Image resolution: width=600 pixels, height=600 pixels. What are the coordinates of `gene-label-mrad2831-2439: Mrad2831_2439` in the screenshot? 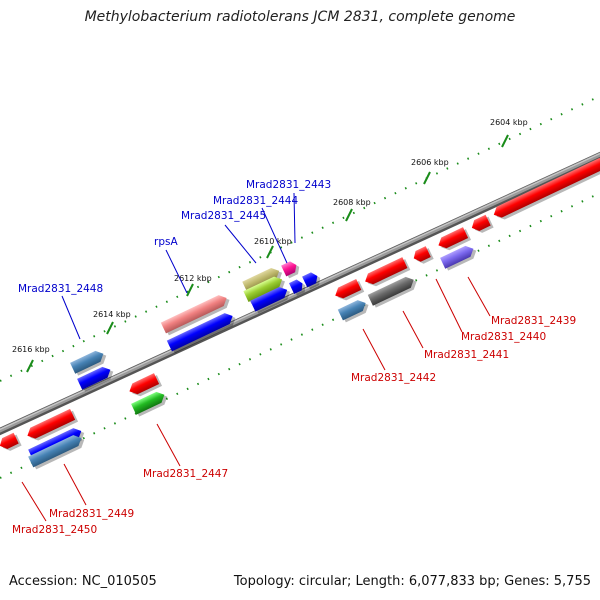 It's located at (533, 321).